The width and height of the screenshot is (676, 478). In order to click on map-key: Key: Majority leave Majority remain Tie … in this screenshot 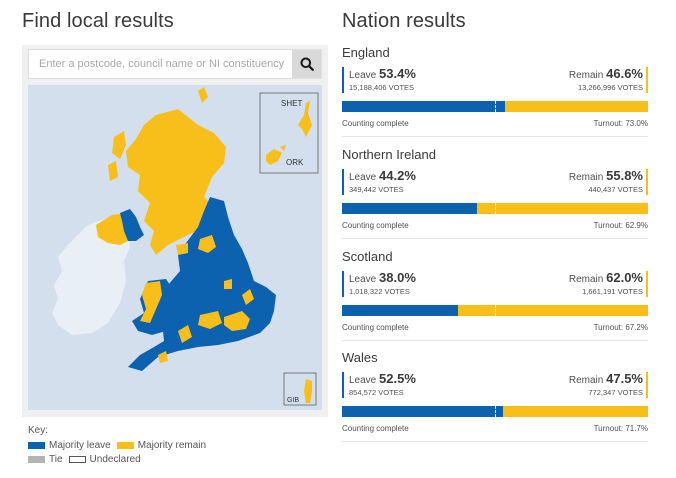, I will do `click(120, 446)`.